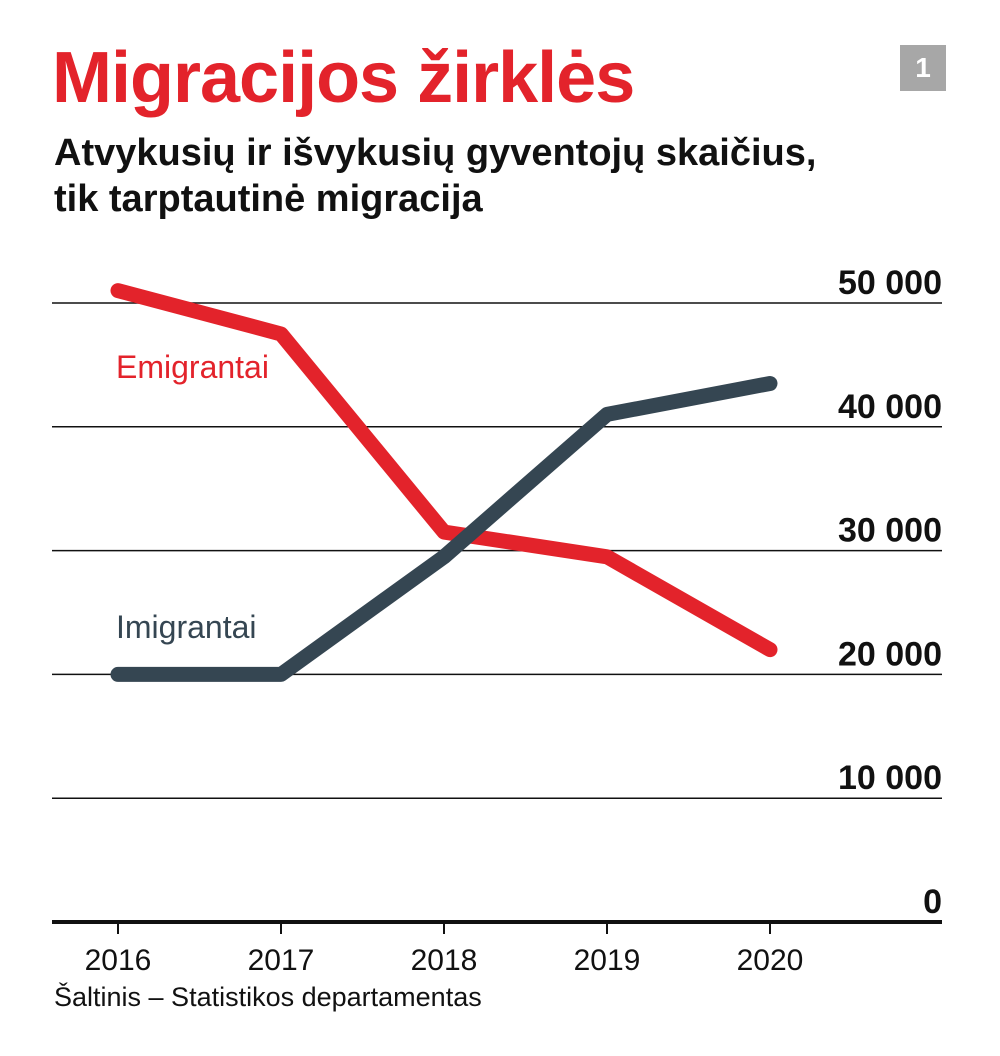 This screenshot has height=1056, width=1000. I want to click on series-labels: Emigrantai Imigrantai, so click(192, 497).